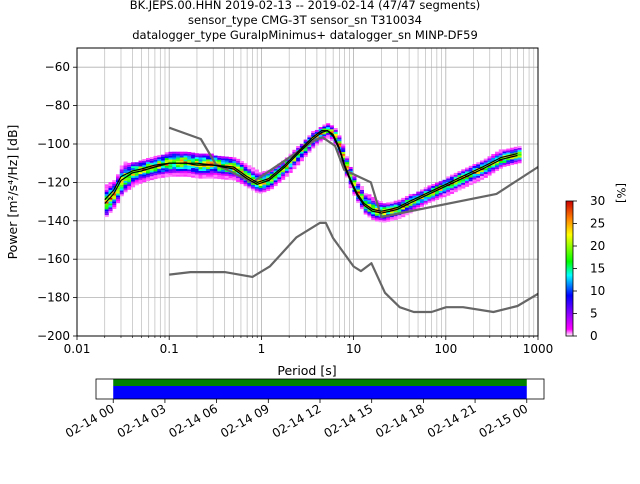  What do you see at coordinates (597, 201) in the screenshot?
I see `colorbar-tick-label: 30` at bounding box center [597, 201].